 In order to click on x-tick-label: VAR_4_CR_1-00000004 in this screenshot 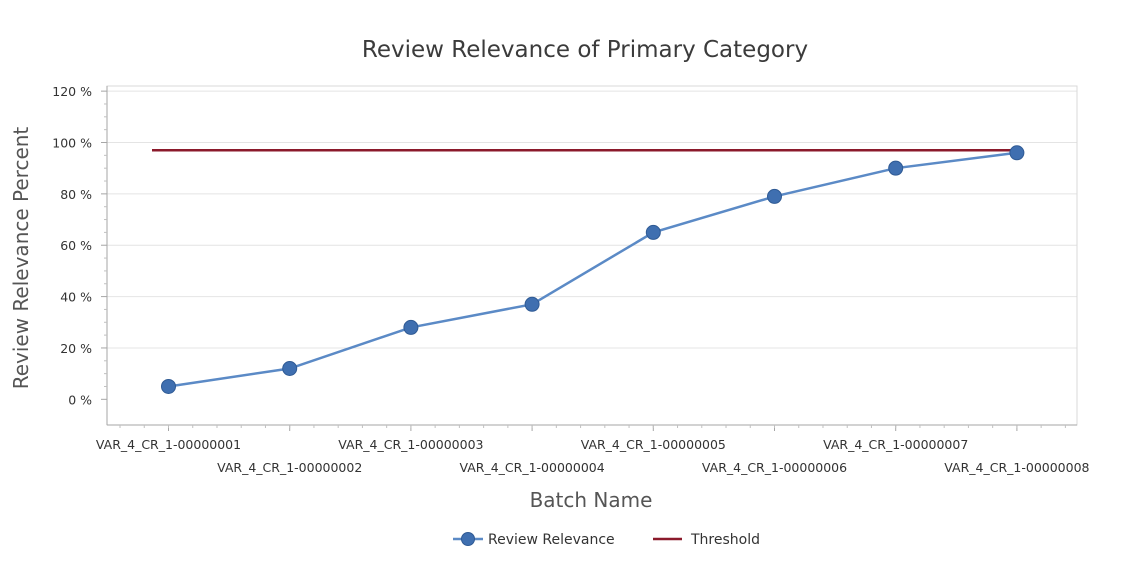, I will do `click(531, 467)`.